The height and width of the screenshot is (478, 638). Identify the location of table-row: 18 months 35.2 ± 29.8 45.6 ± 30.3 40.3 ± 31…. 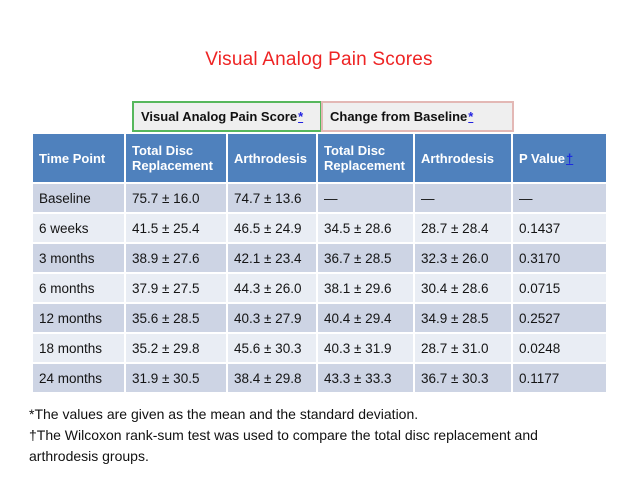
(319, 348).